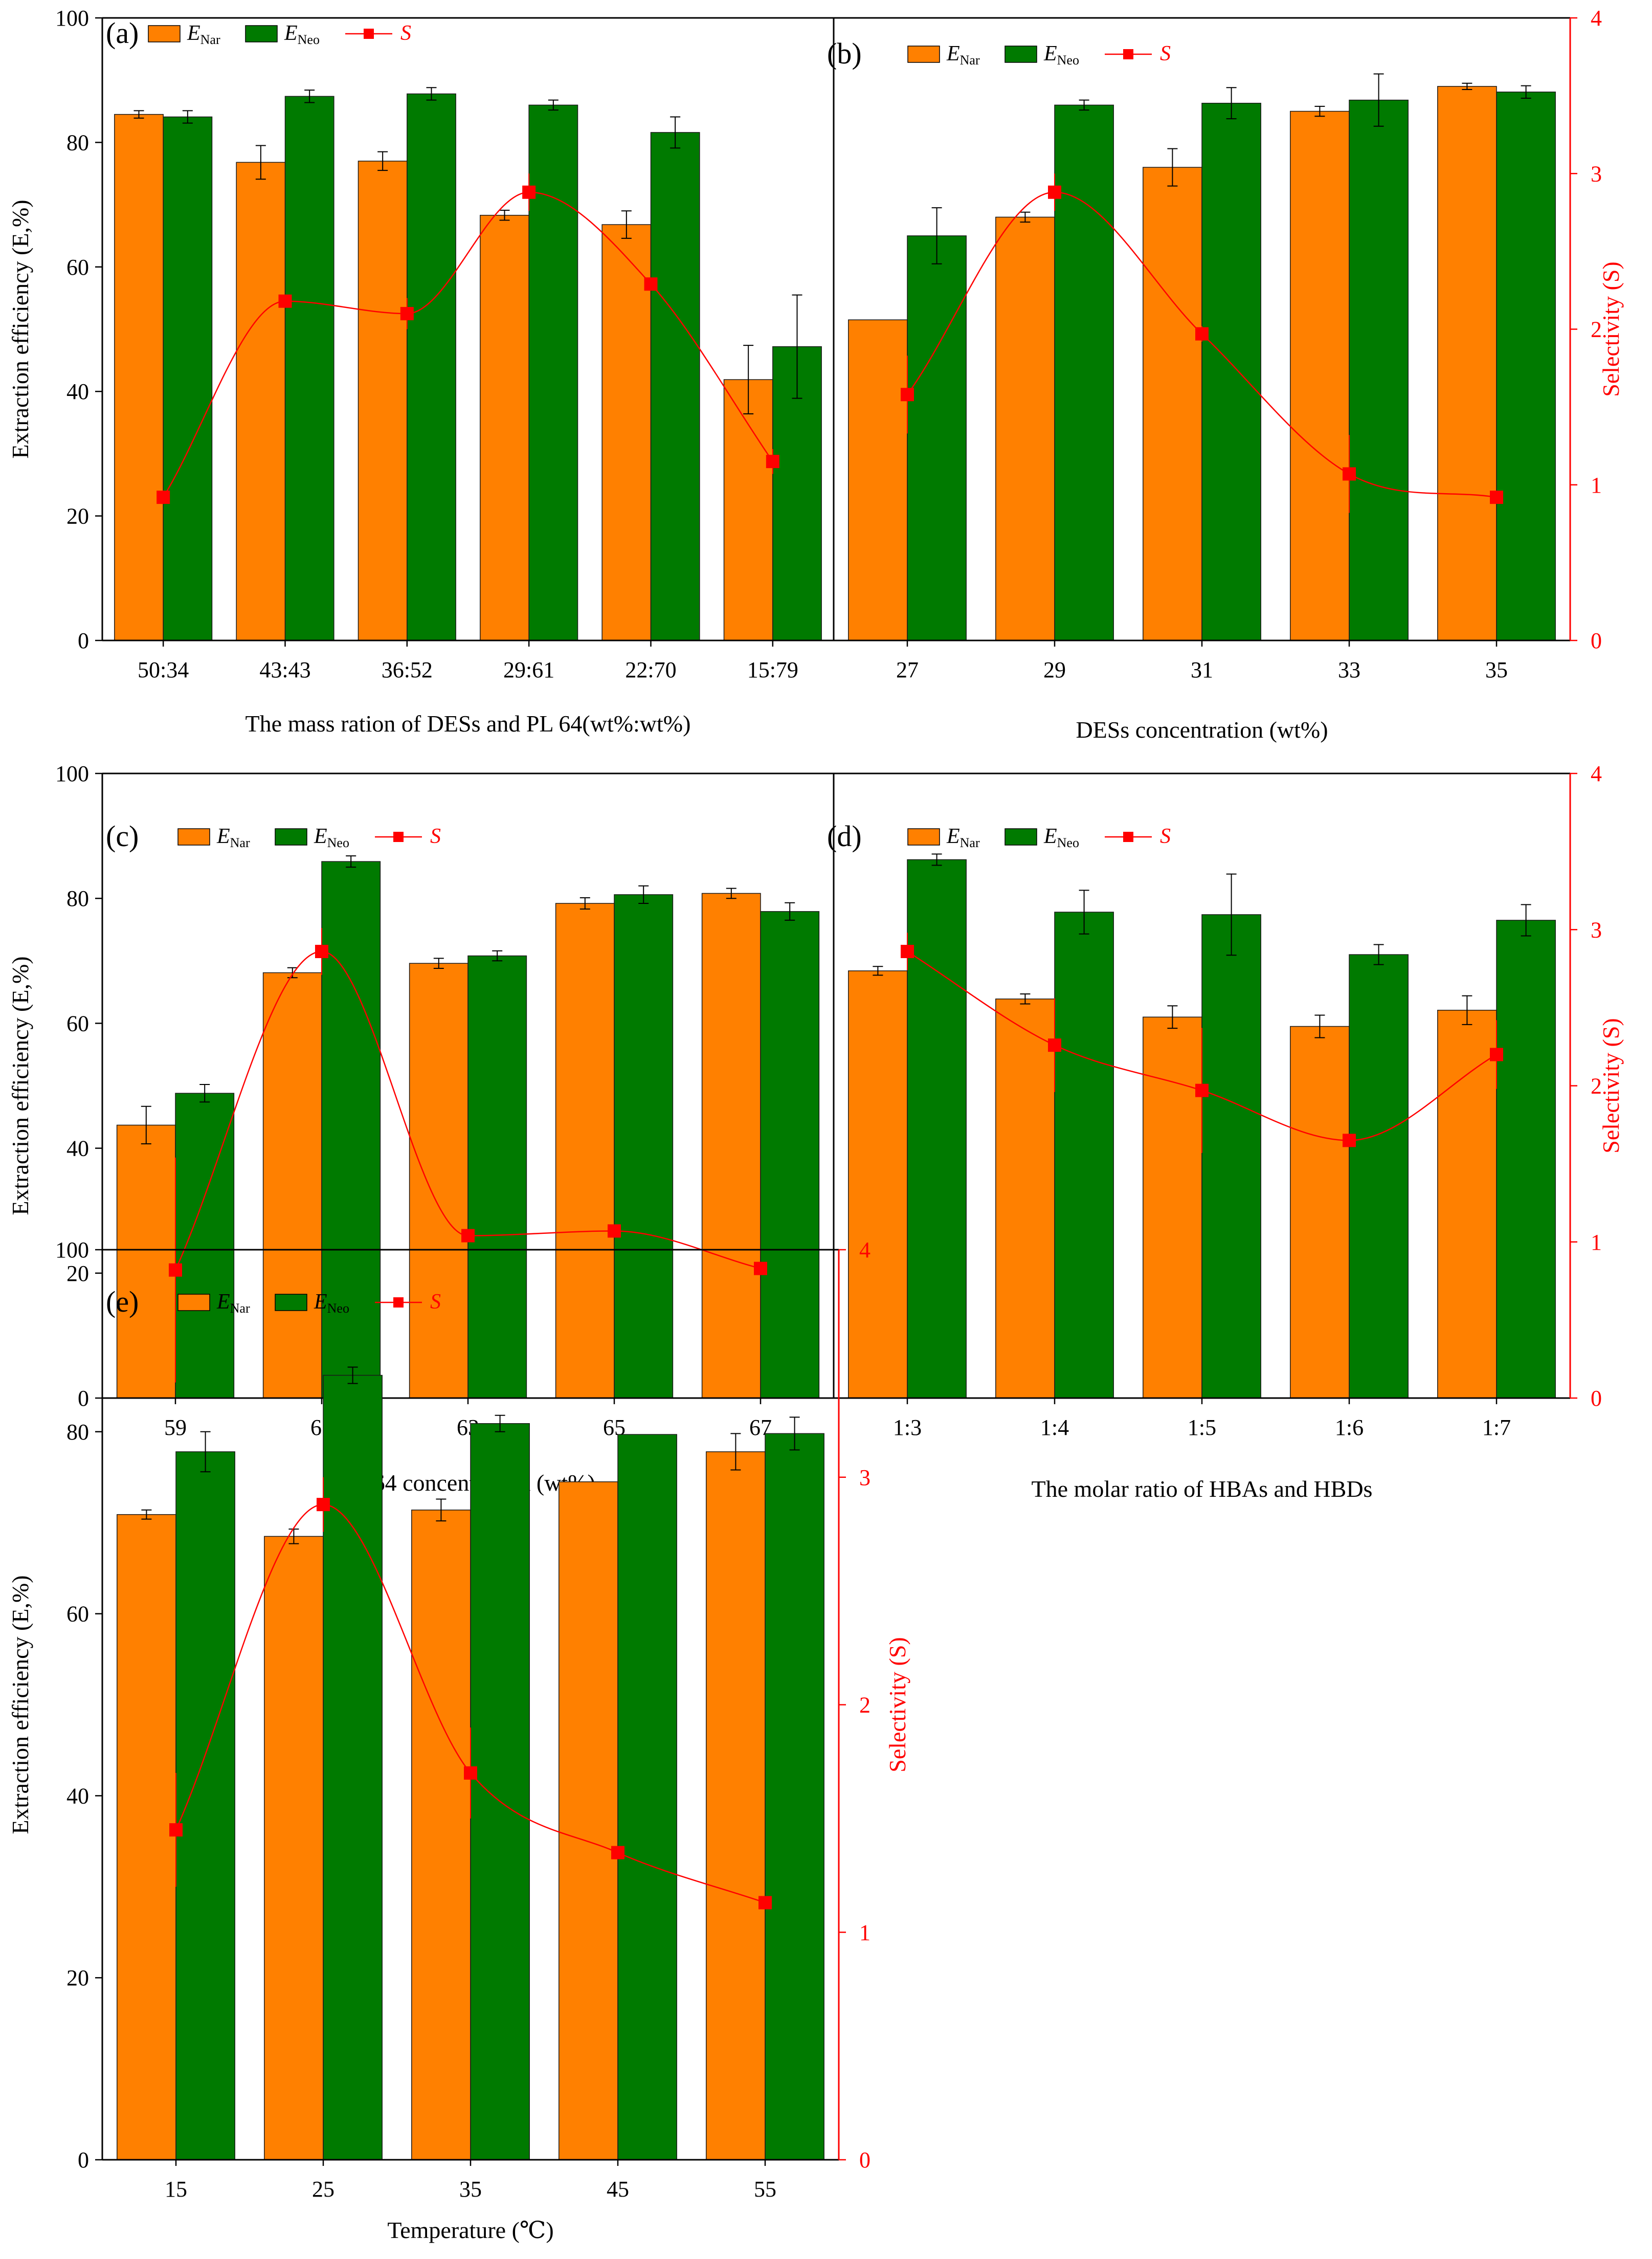 The height and width of the screenshot is (2259, 1652). Describe the element at coordinates (122, 837) in the screenshot. I see `panel-label: (c)` at that location.